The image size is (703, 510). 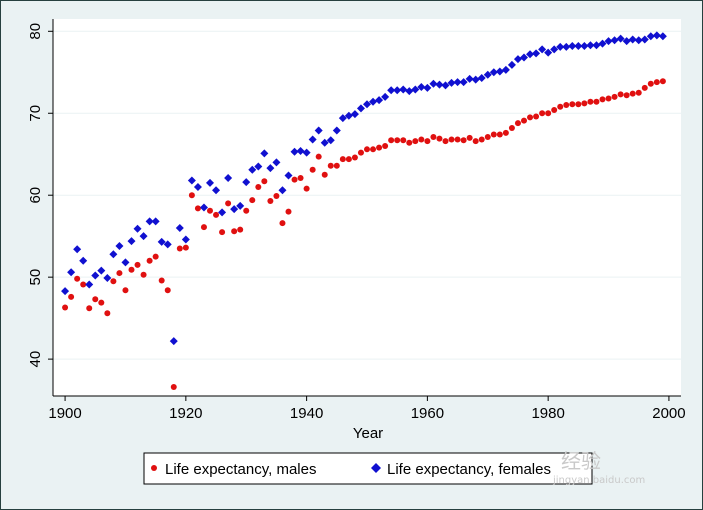 I want to click on point-females-1997, so click(x=650, y=36).